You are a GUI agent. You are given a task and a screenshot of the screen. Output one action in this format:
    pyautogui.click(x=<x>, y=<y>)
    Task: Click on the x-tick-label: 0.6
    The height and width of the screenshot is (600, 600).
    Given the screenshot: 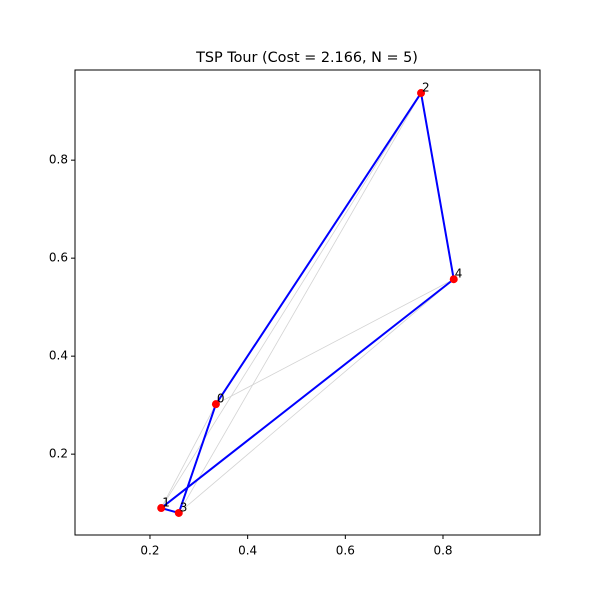 What is the action you would take?
    pyautogui.click(x=345, y=551)
    